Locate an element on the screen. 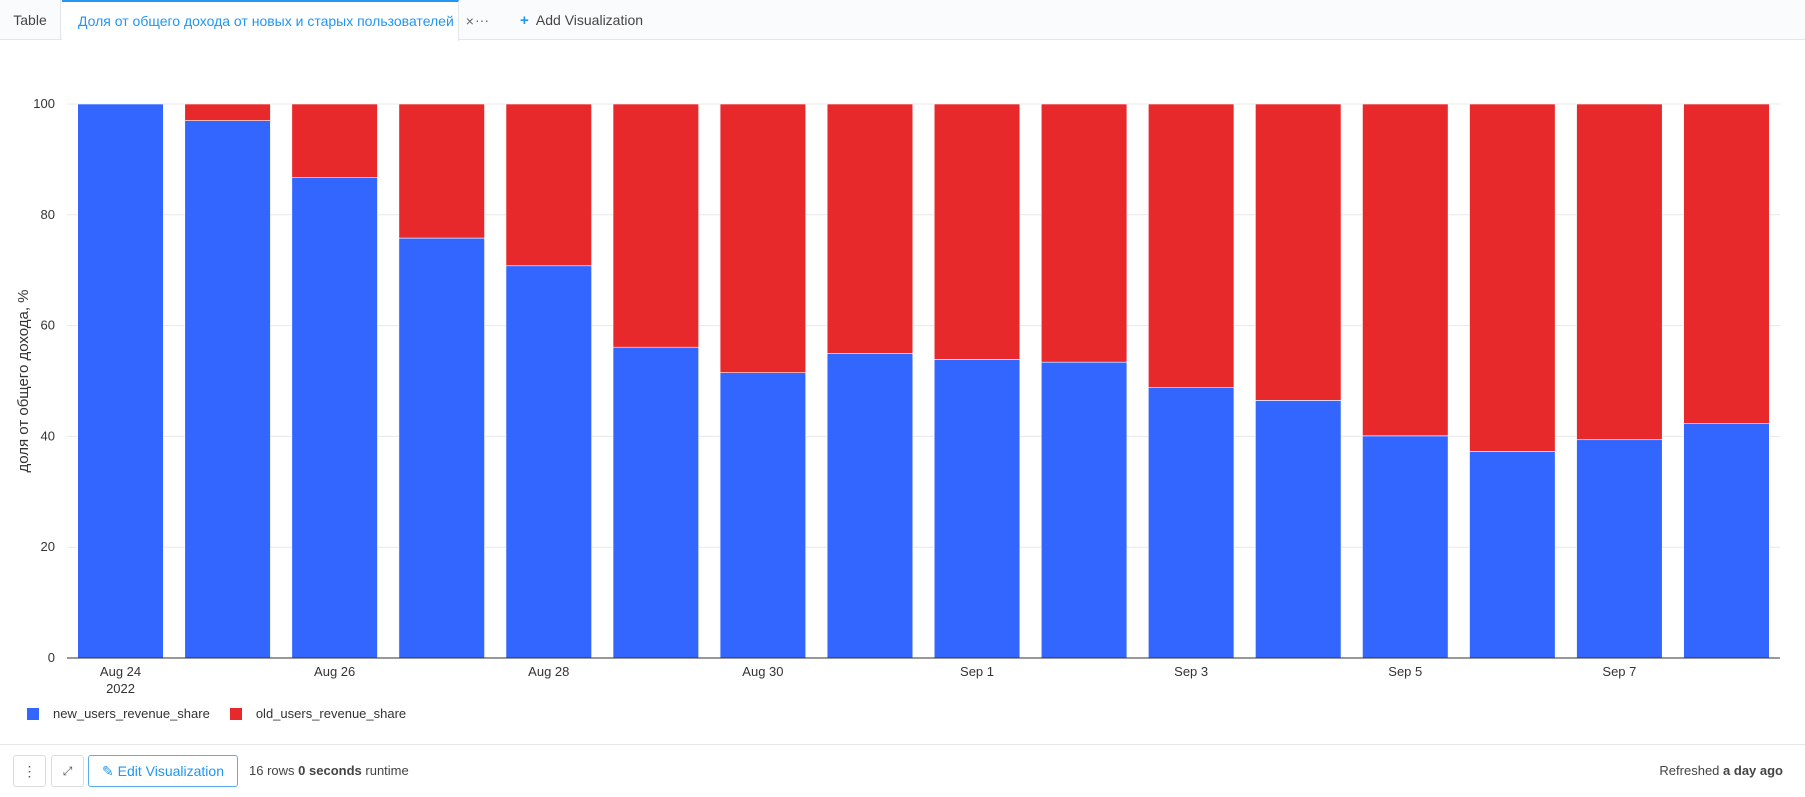 The height and width of the screenshot is (797, 1805). y-tick-label: 0 is located at coordinates (51, 657).